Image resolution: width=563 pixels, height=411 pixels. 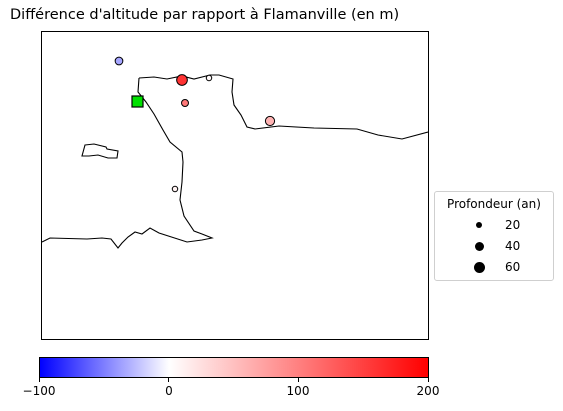 I want to click on legend-label: 40, so click(x=513, y=246).